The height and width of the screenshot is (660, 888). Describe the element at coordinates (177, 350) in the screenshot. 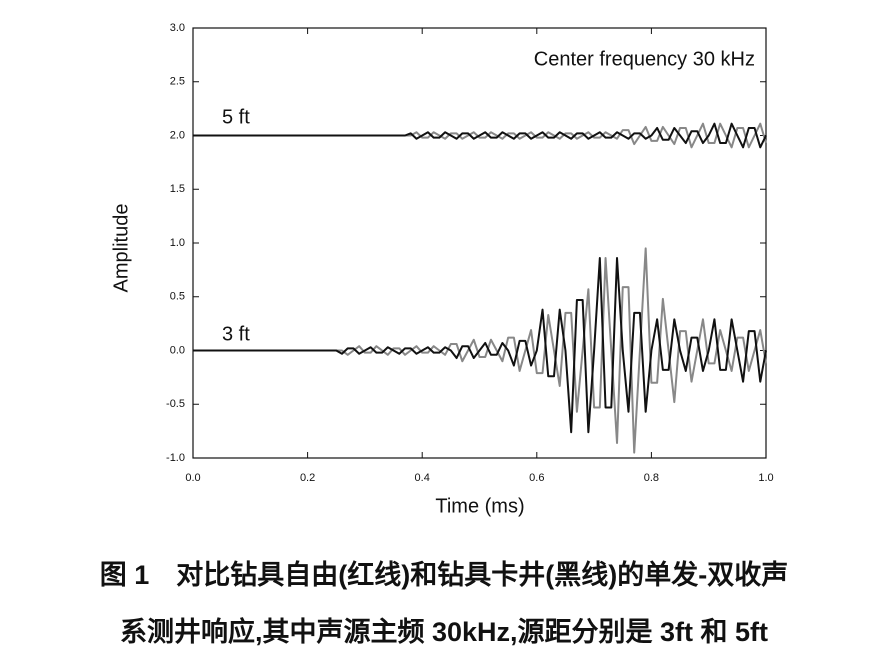

I see `y-tick-label: 0.0` at that location.